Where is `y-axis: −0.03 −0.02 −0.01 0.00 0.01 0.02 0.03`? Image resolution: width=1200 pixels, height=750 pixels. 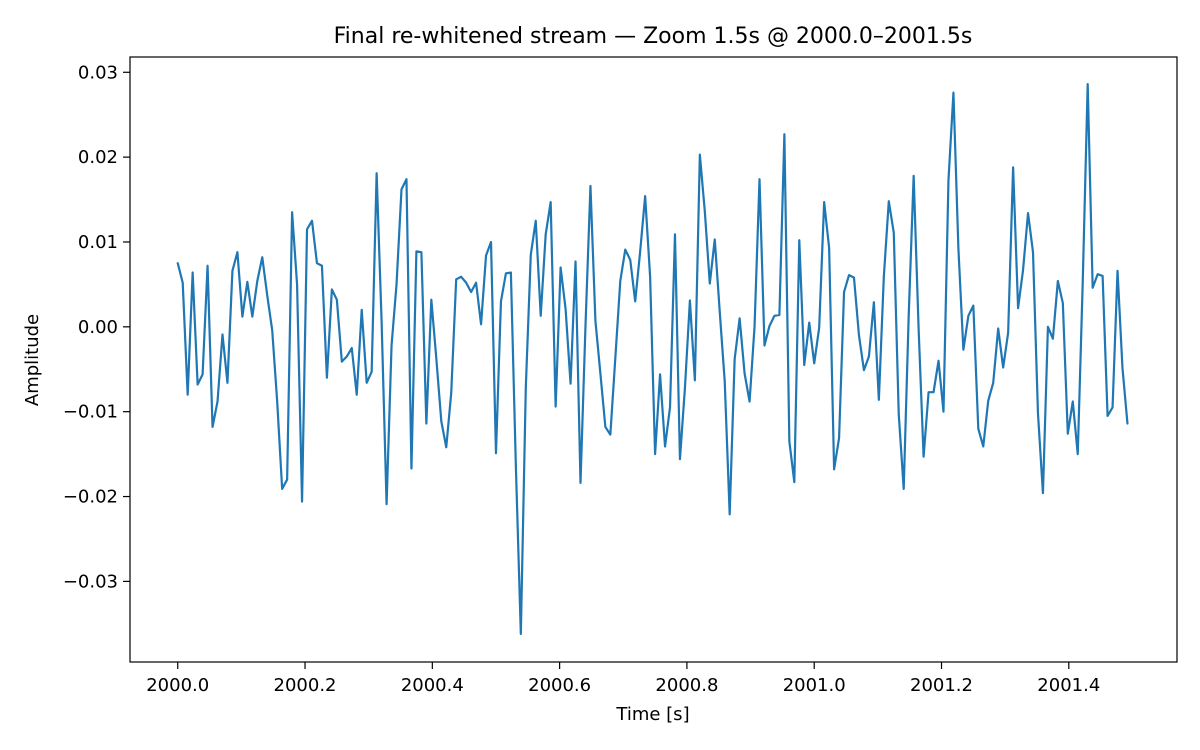
y-axis: −0.03 −0.02 −0.01 0.00 0.01 0.02 0.03 is located at coordinates (96, 327).